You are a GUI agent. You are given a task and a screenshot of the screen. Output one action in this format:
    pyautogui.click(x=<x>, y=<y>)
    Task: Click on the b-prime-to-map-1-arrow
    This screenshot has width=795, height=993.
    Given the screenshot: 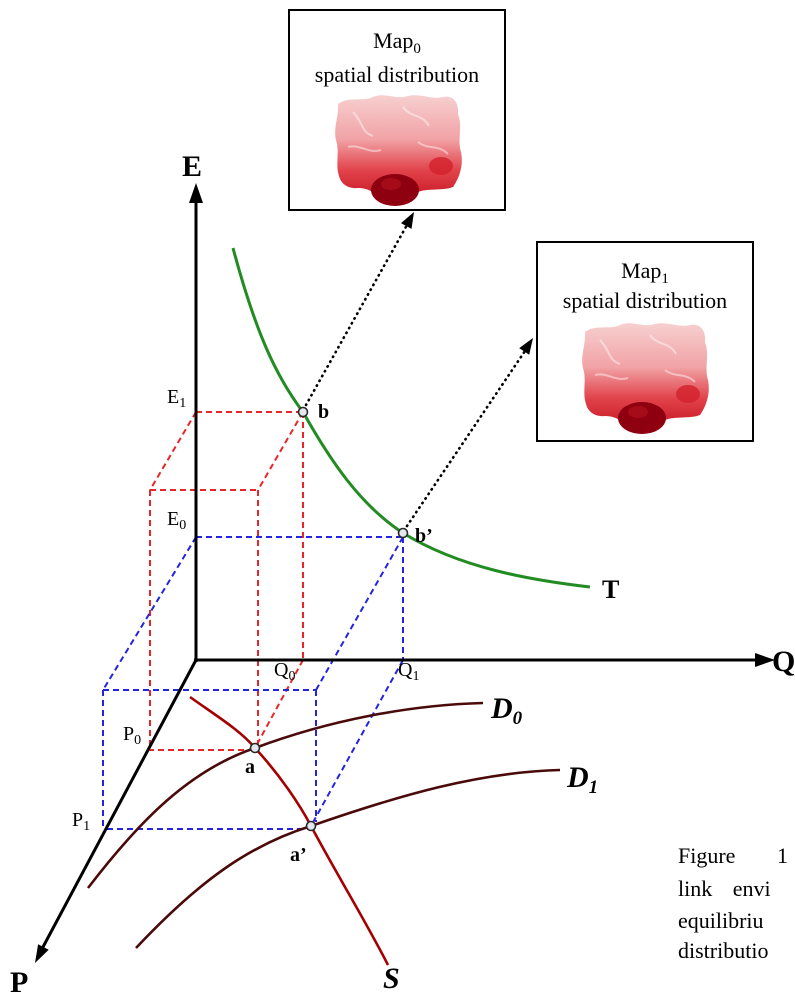 What is the action you would take?
    pyautogui.click(x=469, y=433)
    